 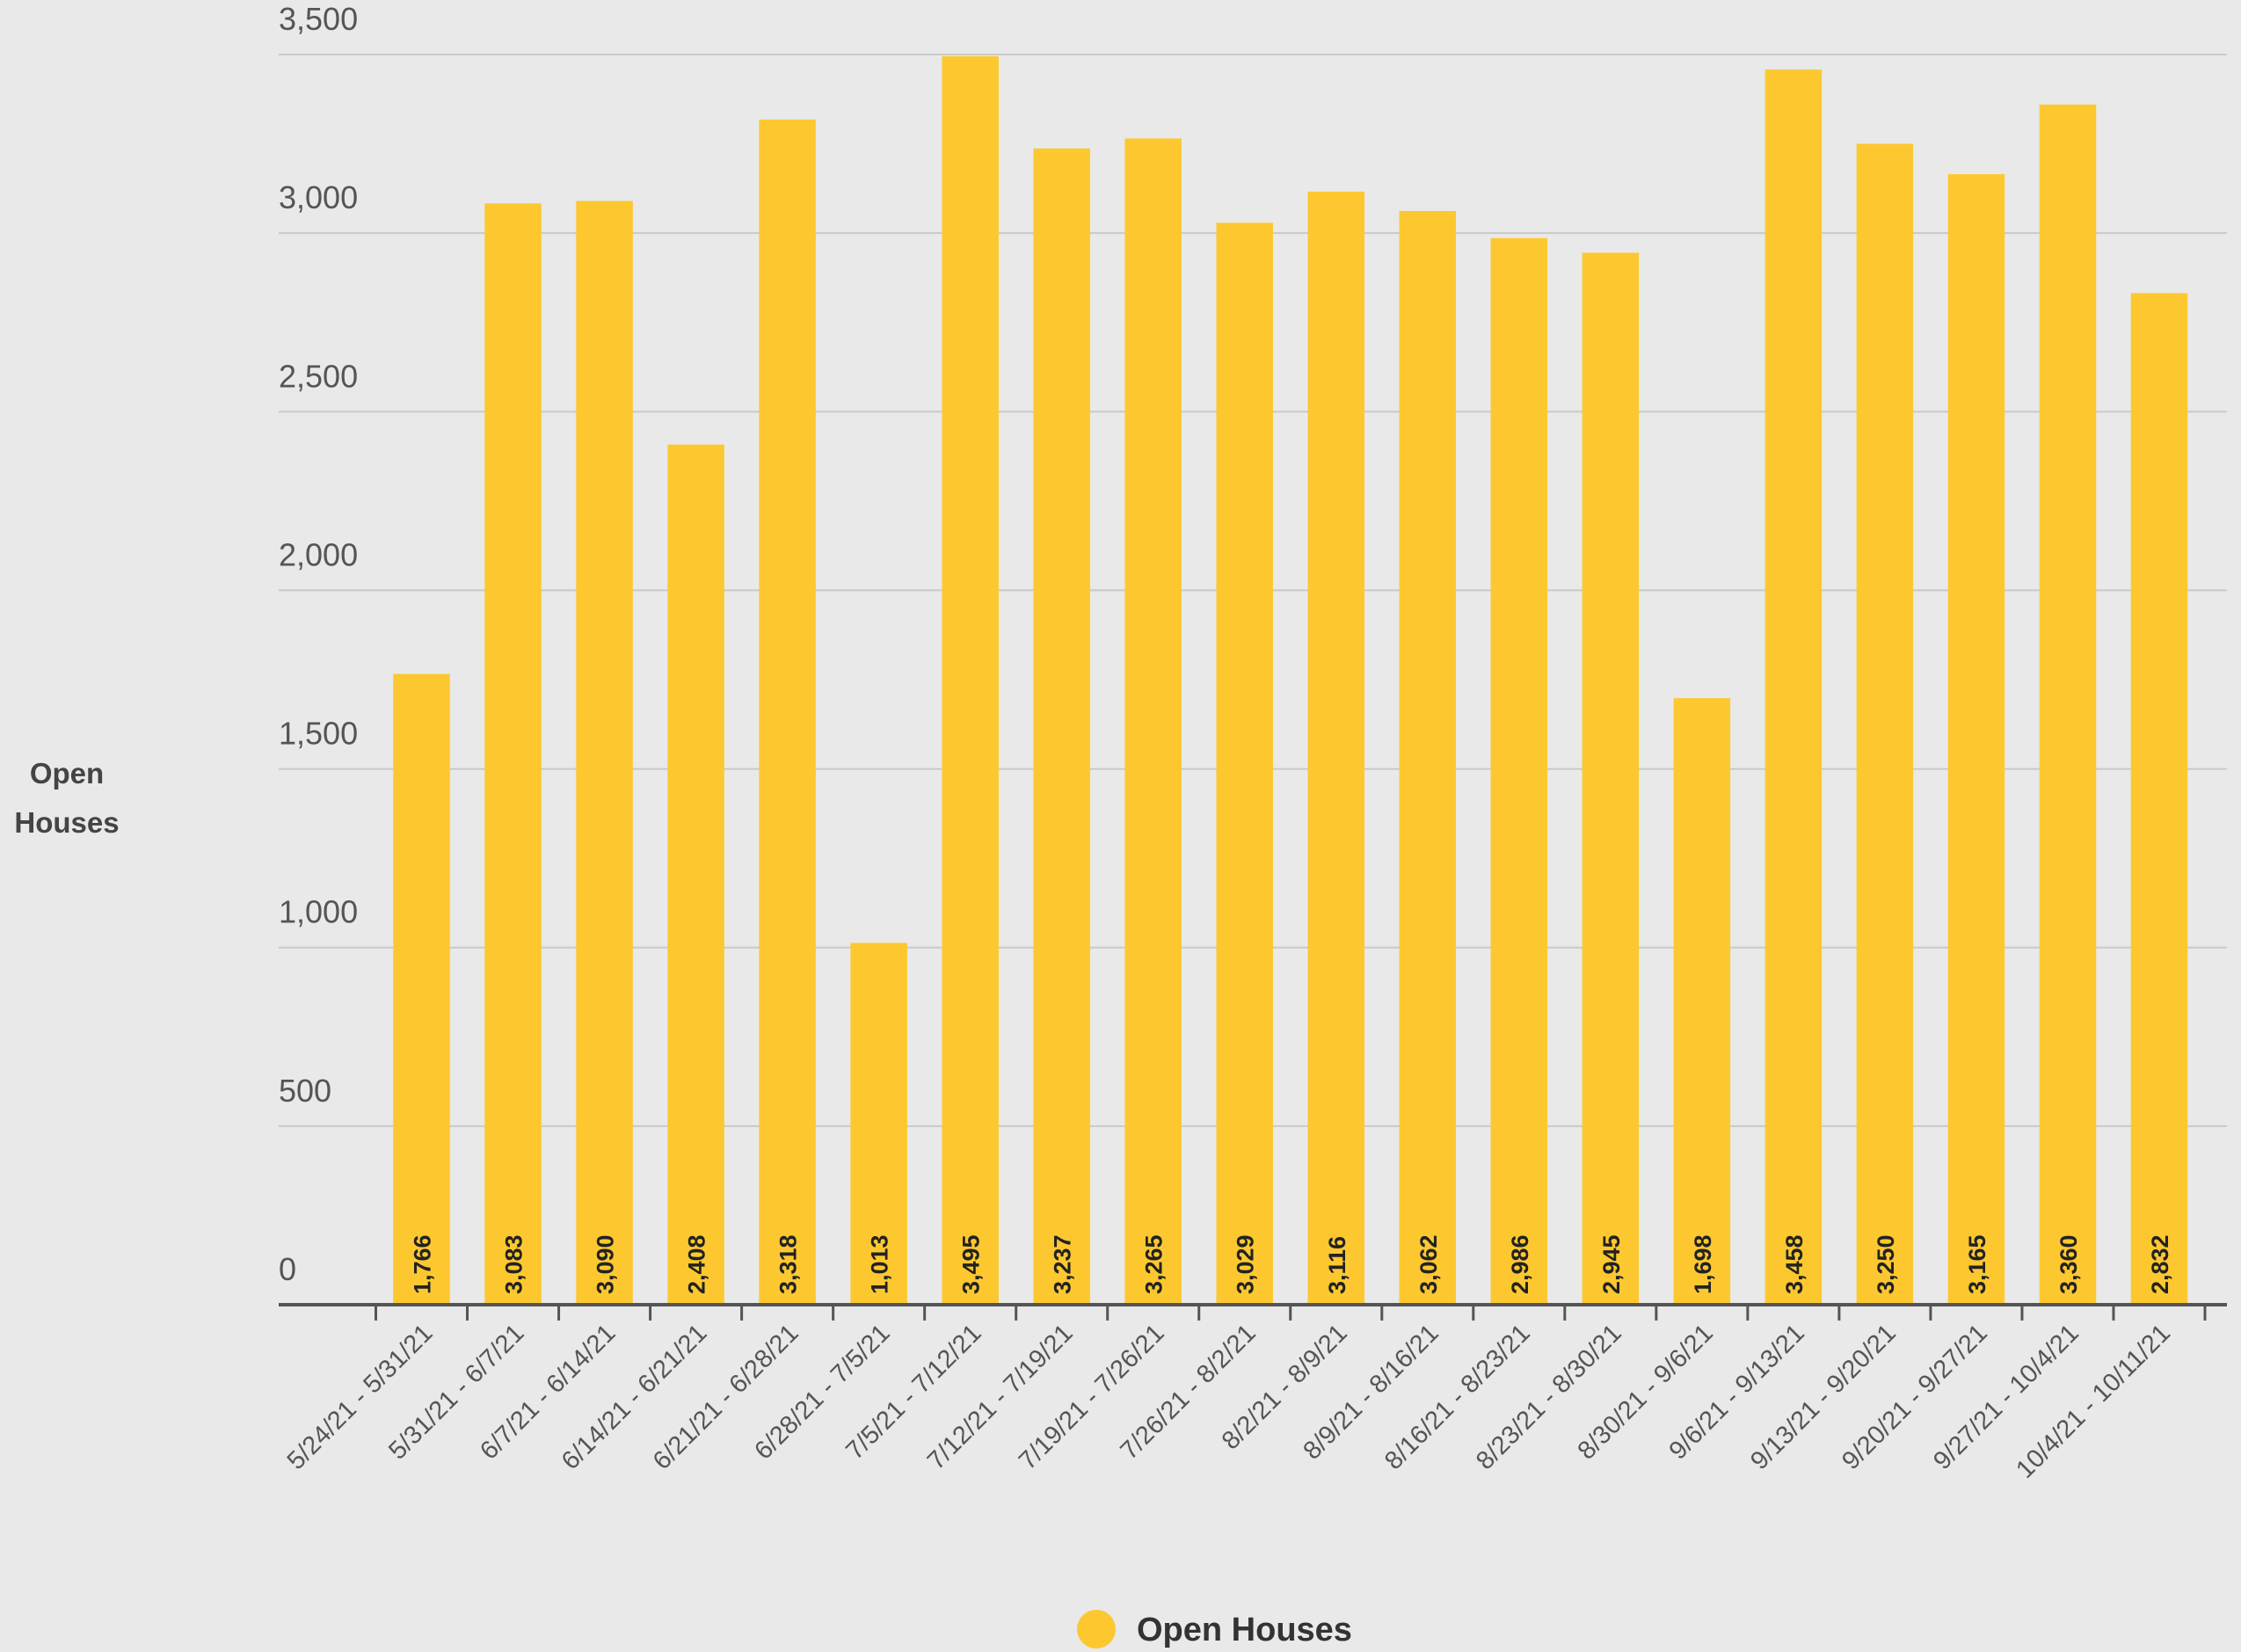 I want to click on value-label: 3,318, so click(x=788, y=1264).